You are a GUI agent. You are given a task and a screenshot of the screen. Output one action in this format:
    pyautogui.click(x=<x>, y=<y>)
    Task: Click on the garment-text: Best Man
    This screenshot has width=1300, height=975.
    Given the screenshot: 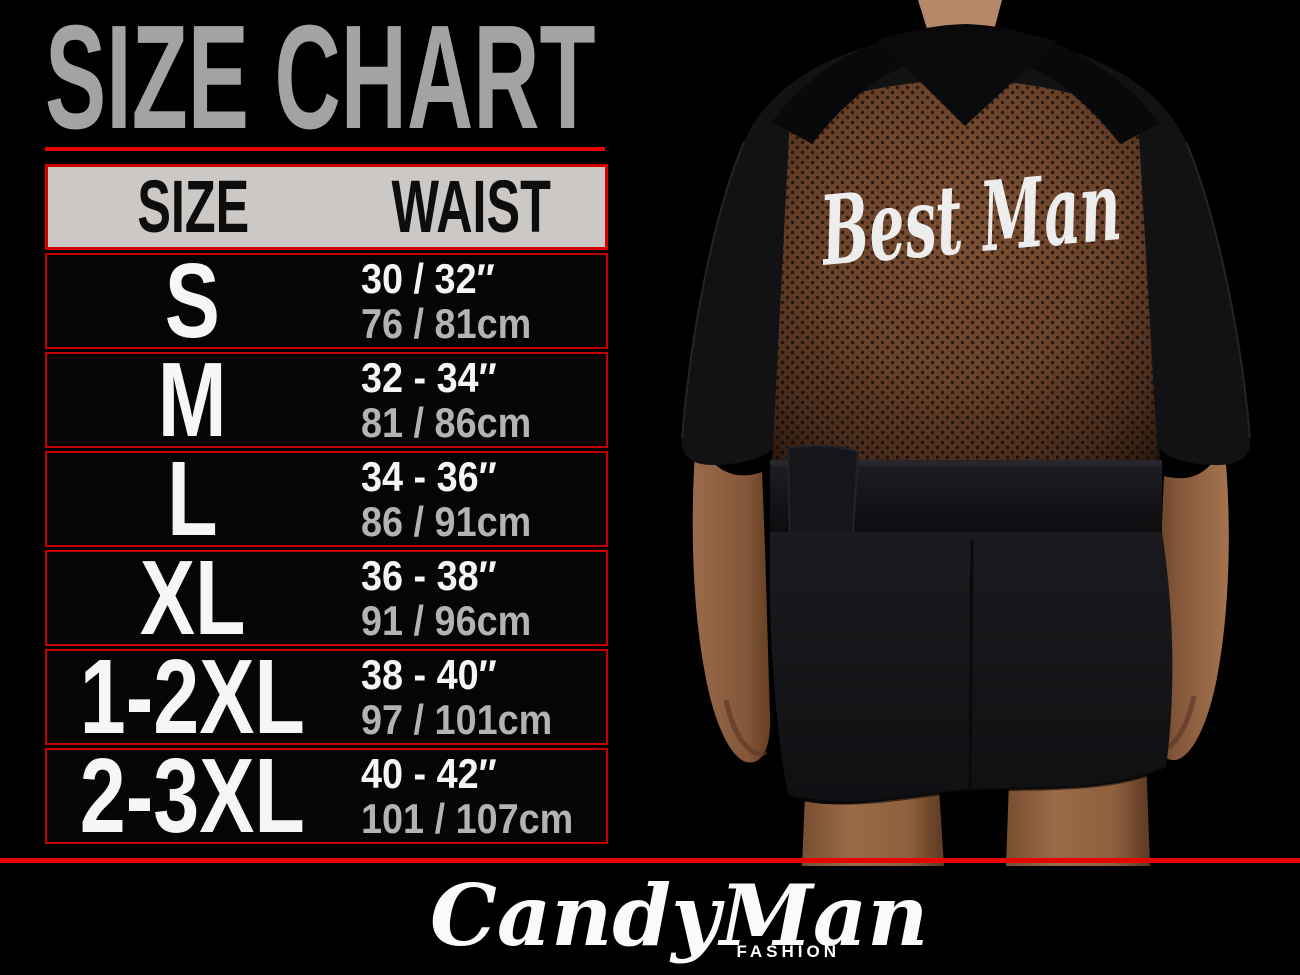 What is the action you would take?
    pyautogui.click(x=970, y=218)
    